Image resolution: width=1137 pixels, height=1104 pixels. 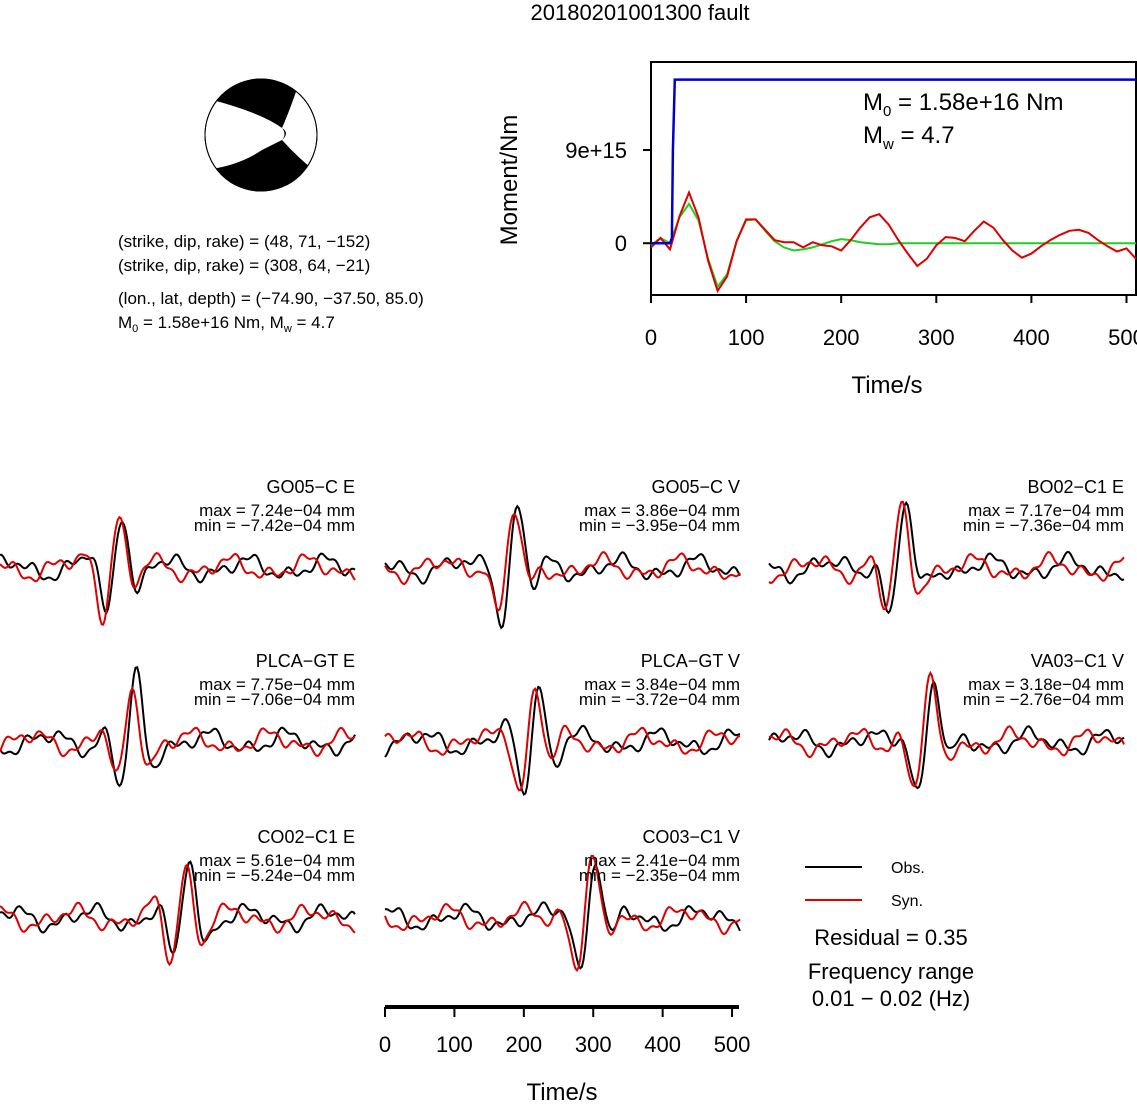 I want to click on legend: Obs. Syn., so click(x=865, y=885).